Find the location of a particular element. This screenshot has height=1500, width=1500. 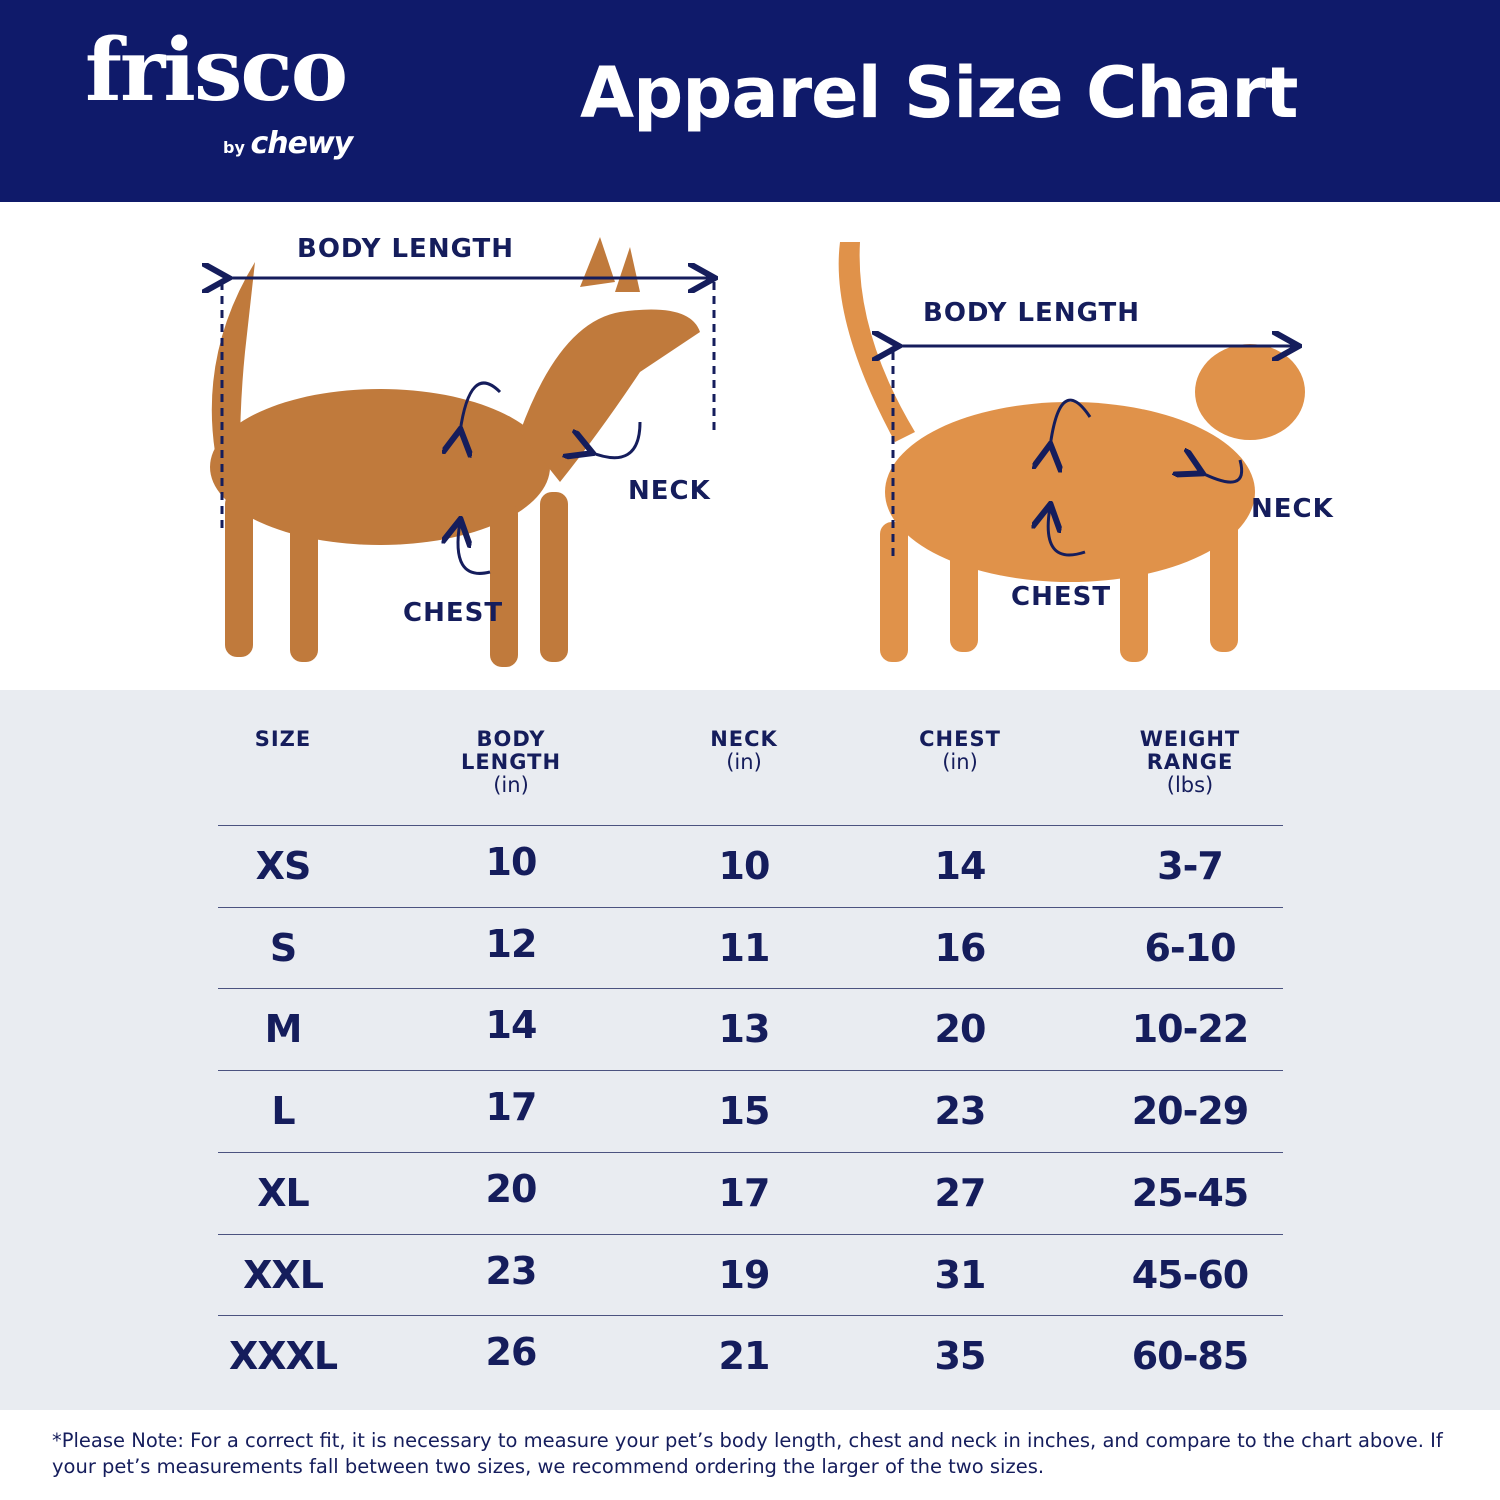

column-header-title: CHEST is located at coordinates (960, 739).